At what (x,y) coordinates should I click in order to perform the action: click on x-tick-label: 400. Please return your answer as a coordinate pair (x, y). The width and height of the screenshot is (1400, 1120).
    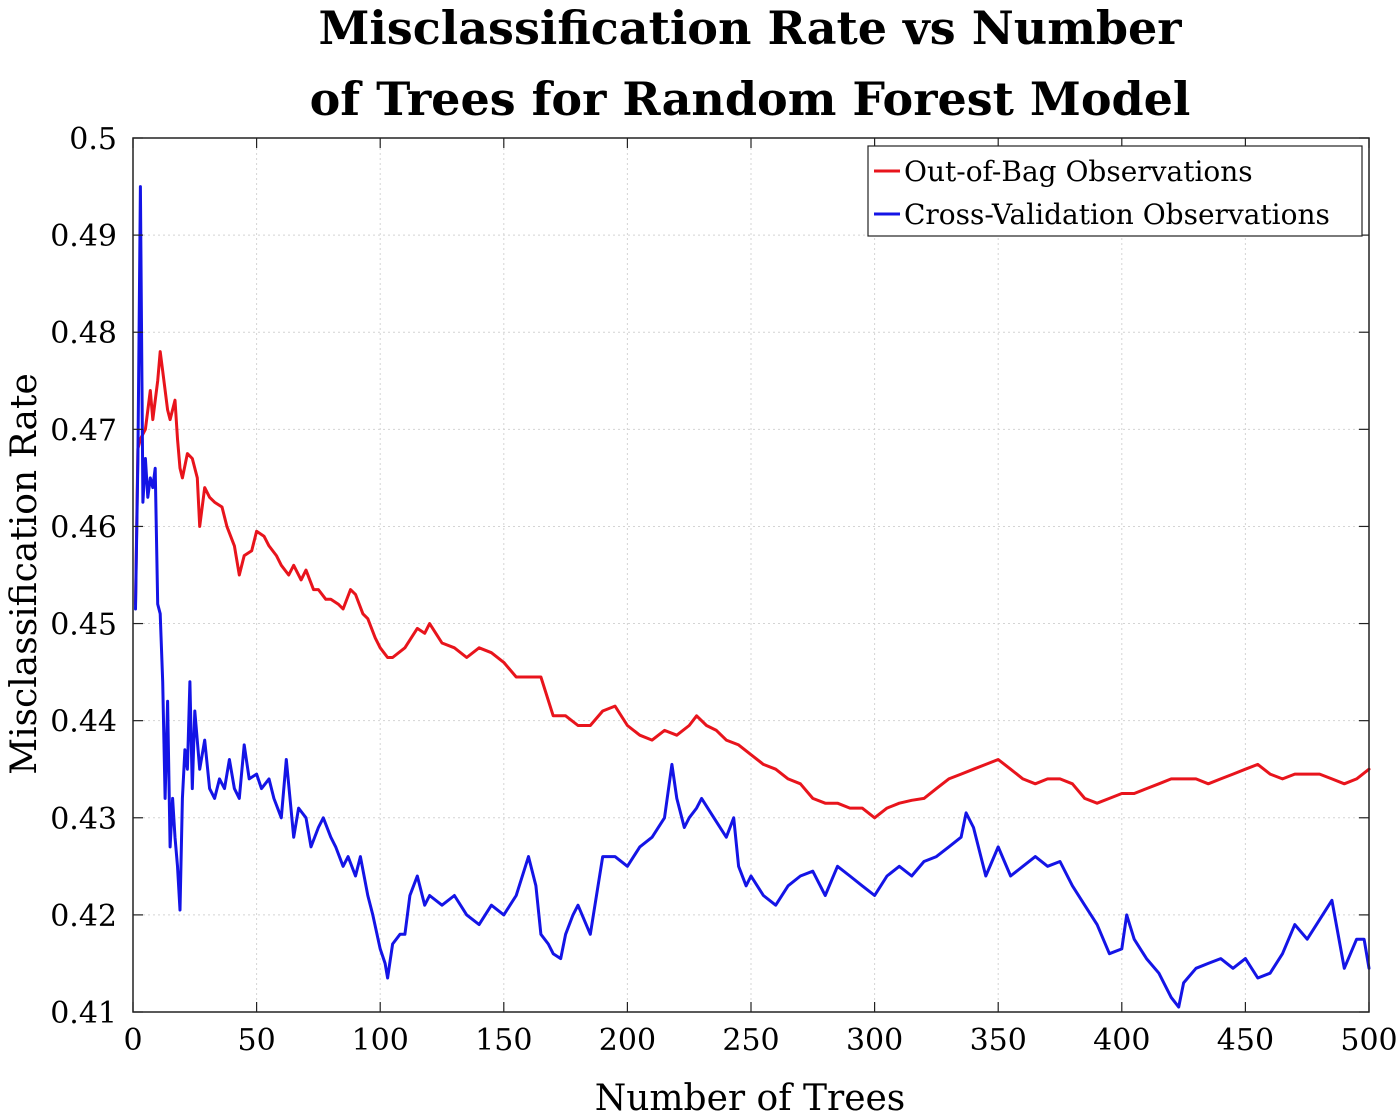
    Looking at the image, I should click on (1121, 1040).